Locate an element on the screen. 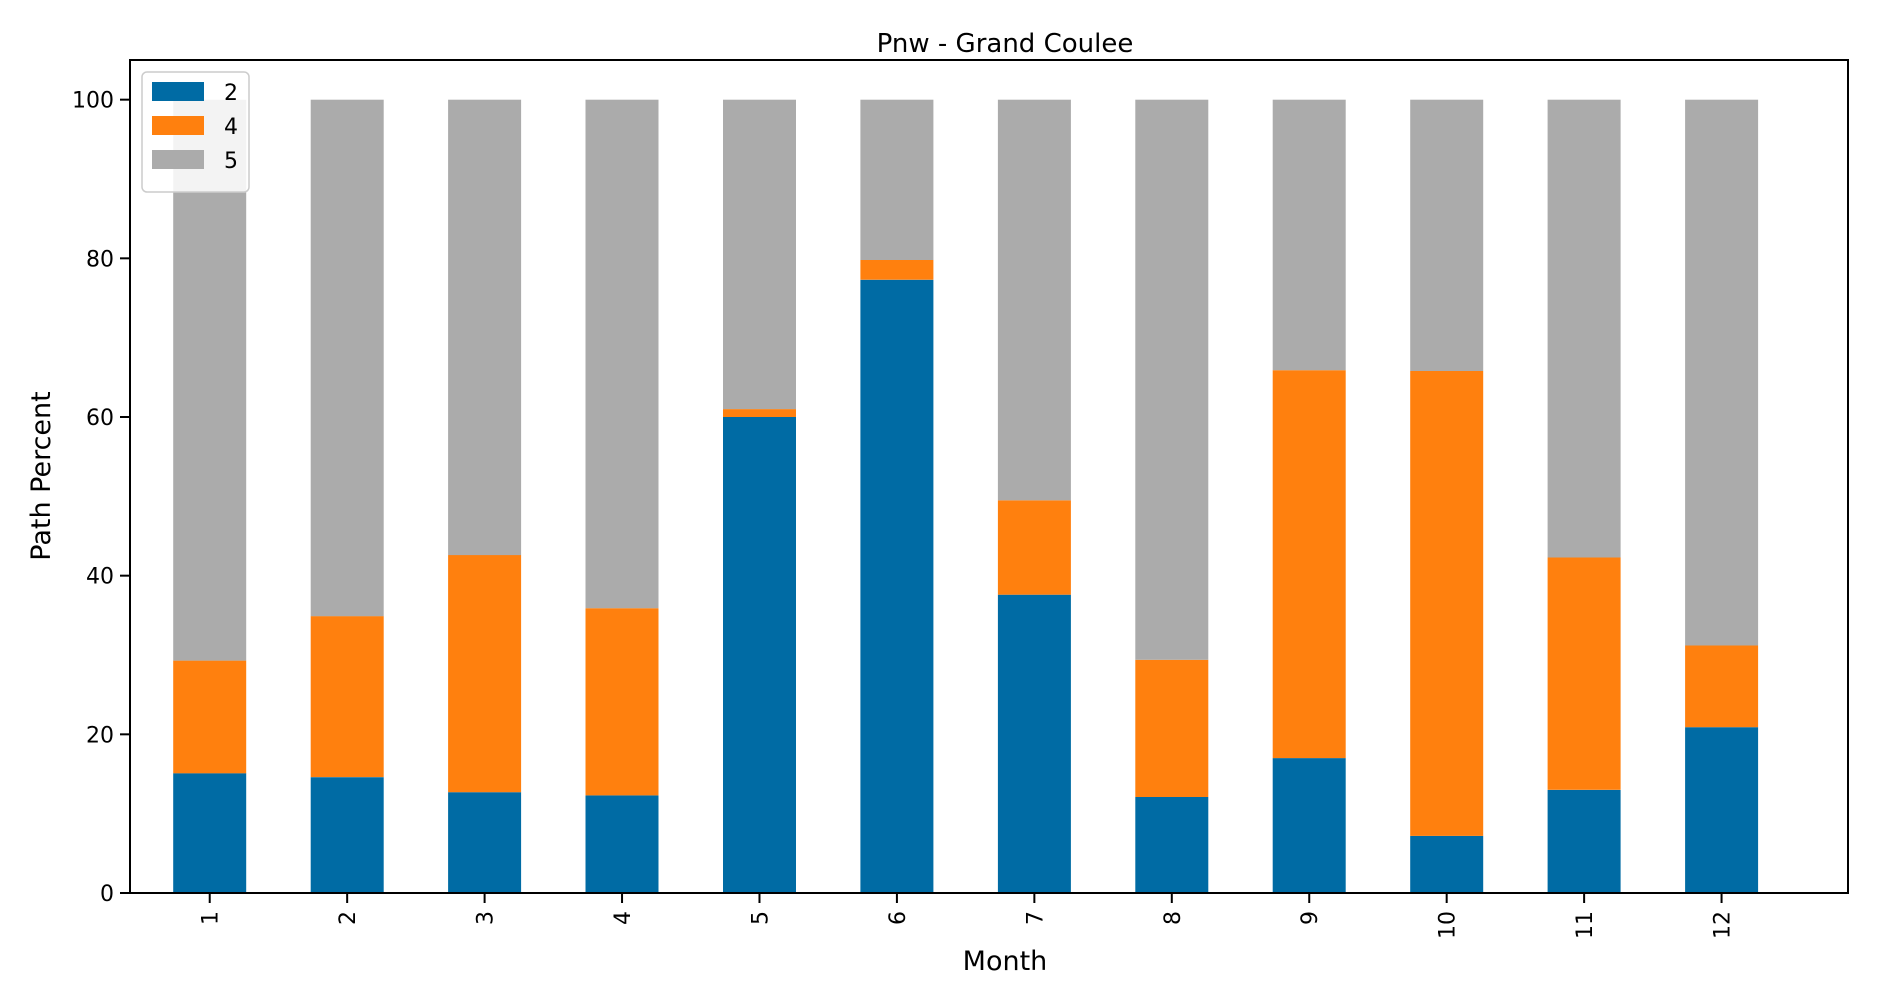 This screenshot has height=1004, width=1900. x-tick-label: 7 is located at coordinates (1035, 918).